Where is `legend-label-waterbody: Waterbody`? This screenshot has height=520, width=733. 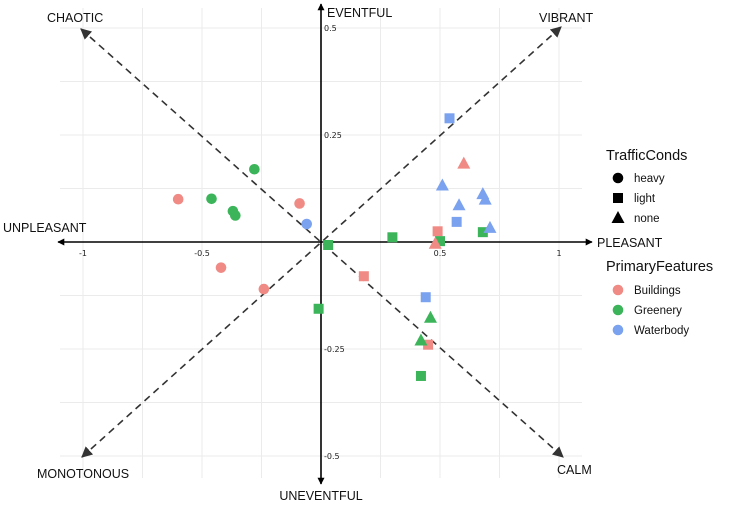
legend-label-waterbody: Waterbody is located at coordinates (661, 331).